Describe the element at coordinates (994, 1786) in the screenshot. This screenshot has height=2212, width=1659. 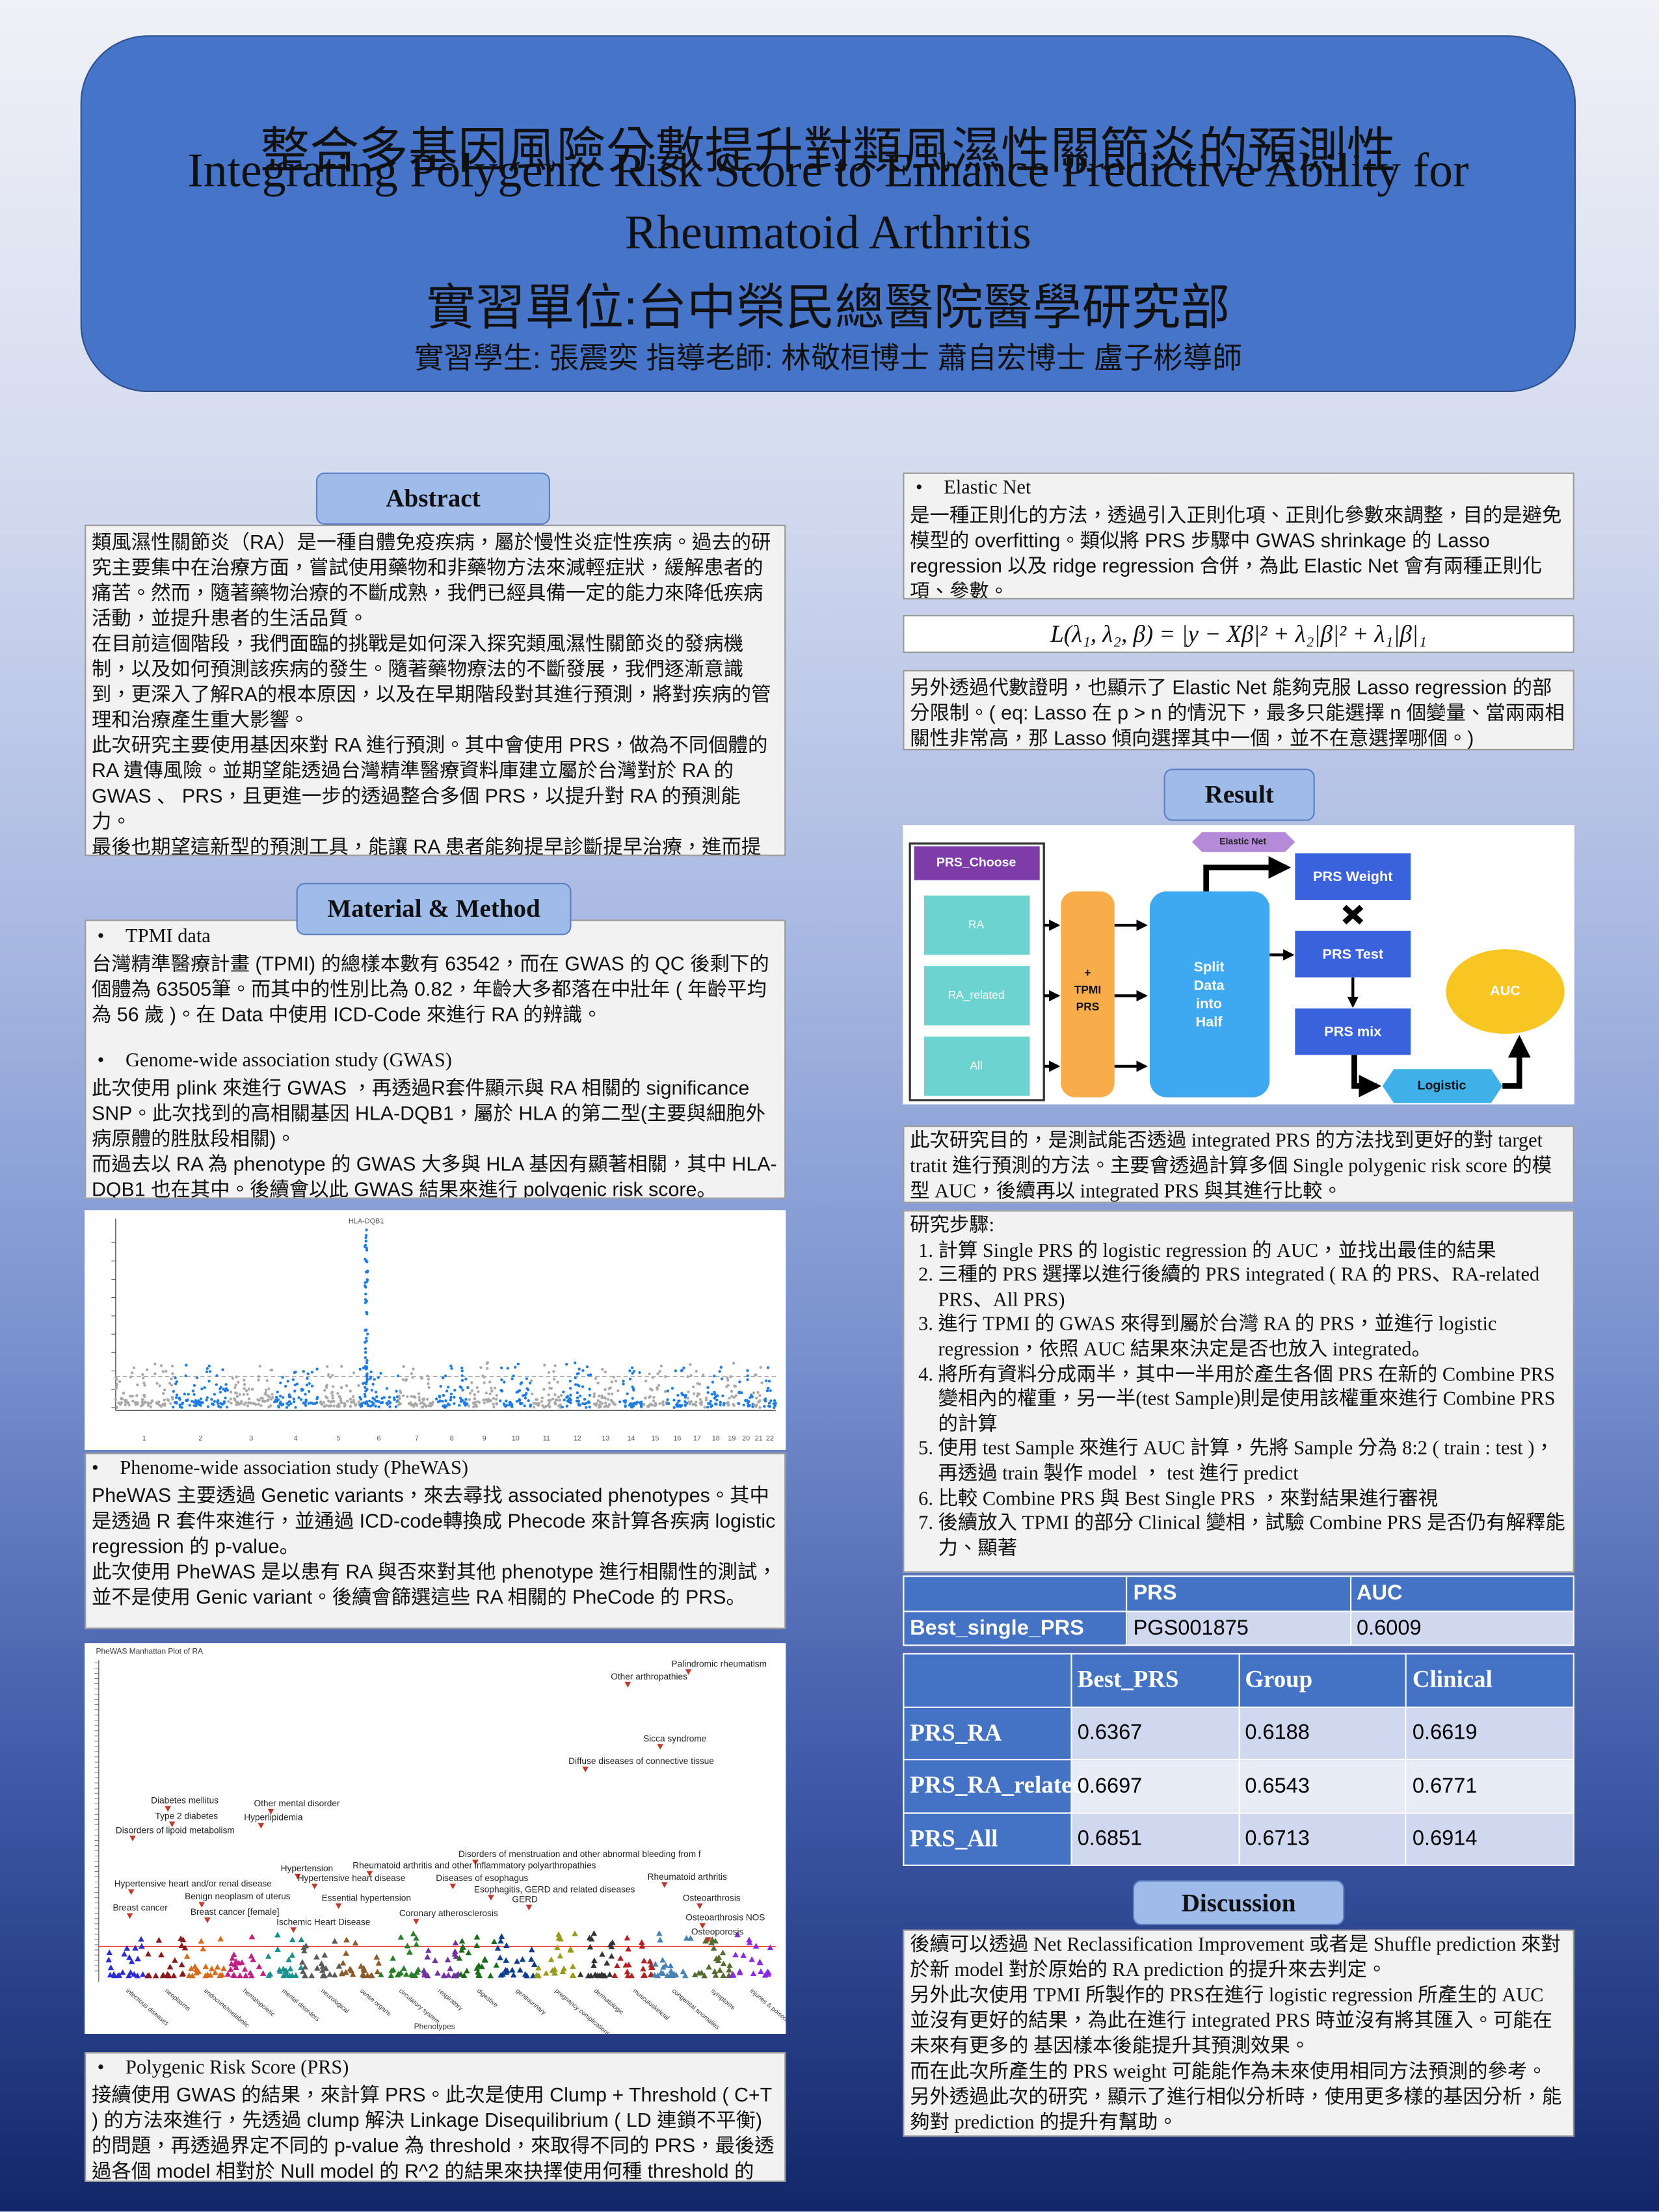
I see `row-header: PRS_RA_related` at that location.